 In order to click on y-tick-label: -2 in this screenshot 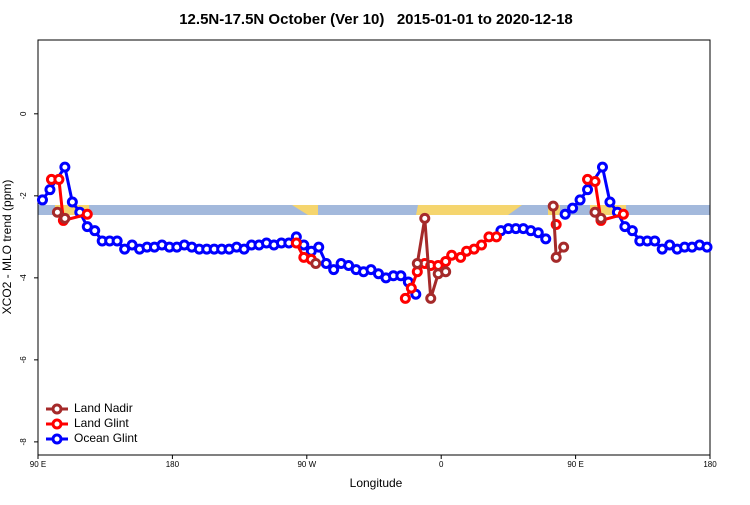, I will do `click(23, 196)`.